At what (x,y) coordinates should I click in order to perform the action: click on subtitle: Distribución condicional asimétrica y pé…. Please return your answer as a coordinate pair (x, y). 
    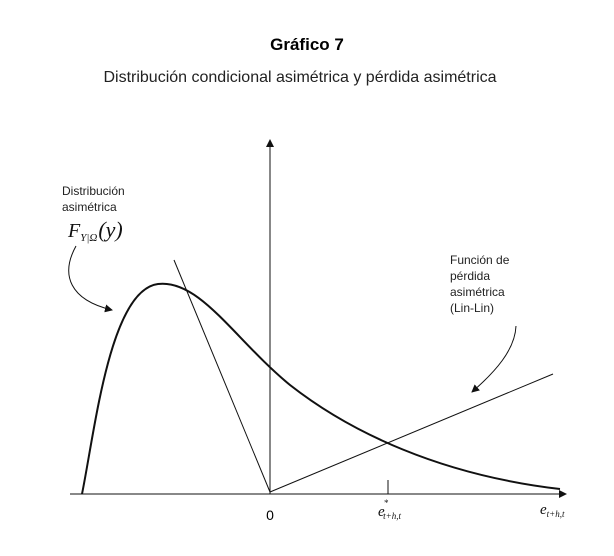
    Looking at the image, I should click on (299, 77).